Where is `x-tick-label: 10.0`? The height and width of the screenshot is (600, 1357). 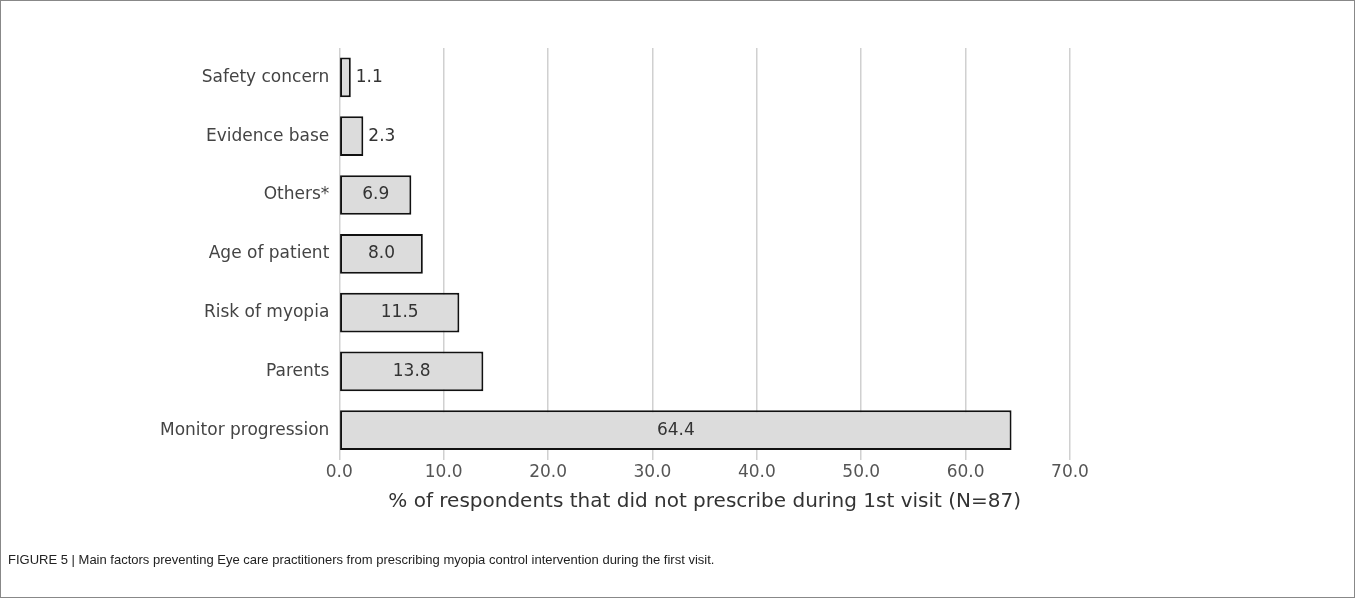
x-tick-label: 10.0 is located at coordinates (443, 471).